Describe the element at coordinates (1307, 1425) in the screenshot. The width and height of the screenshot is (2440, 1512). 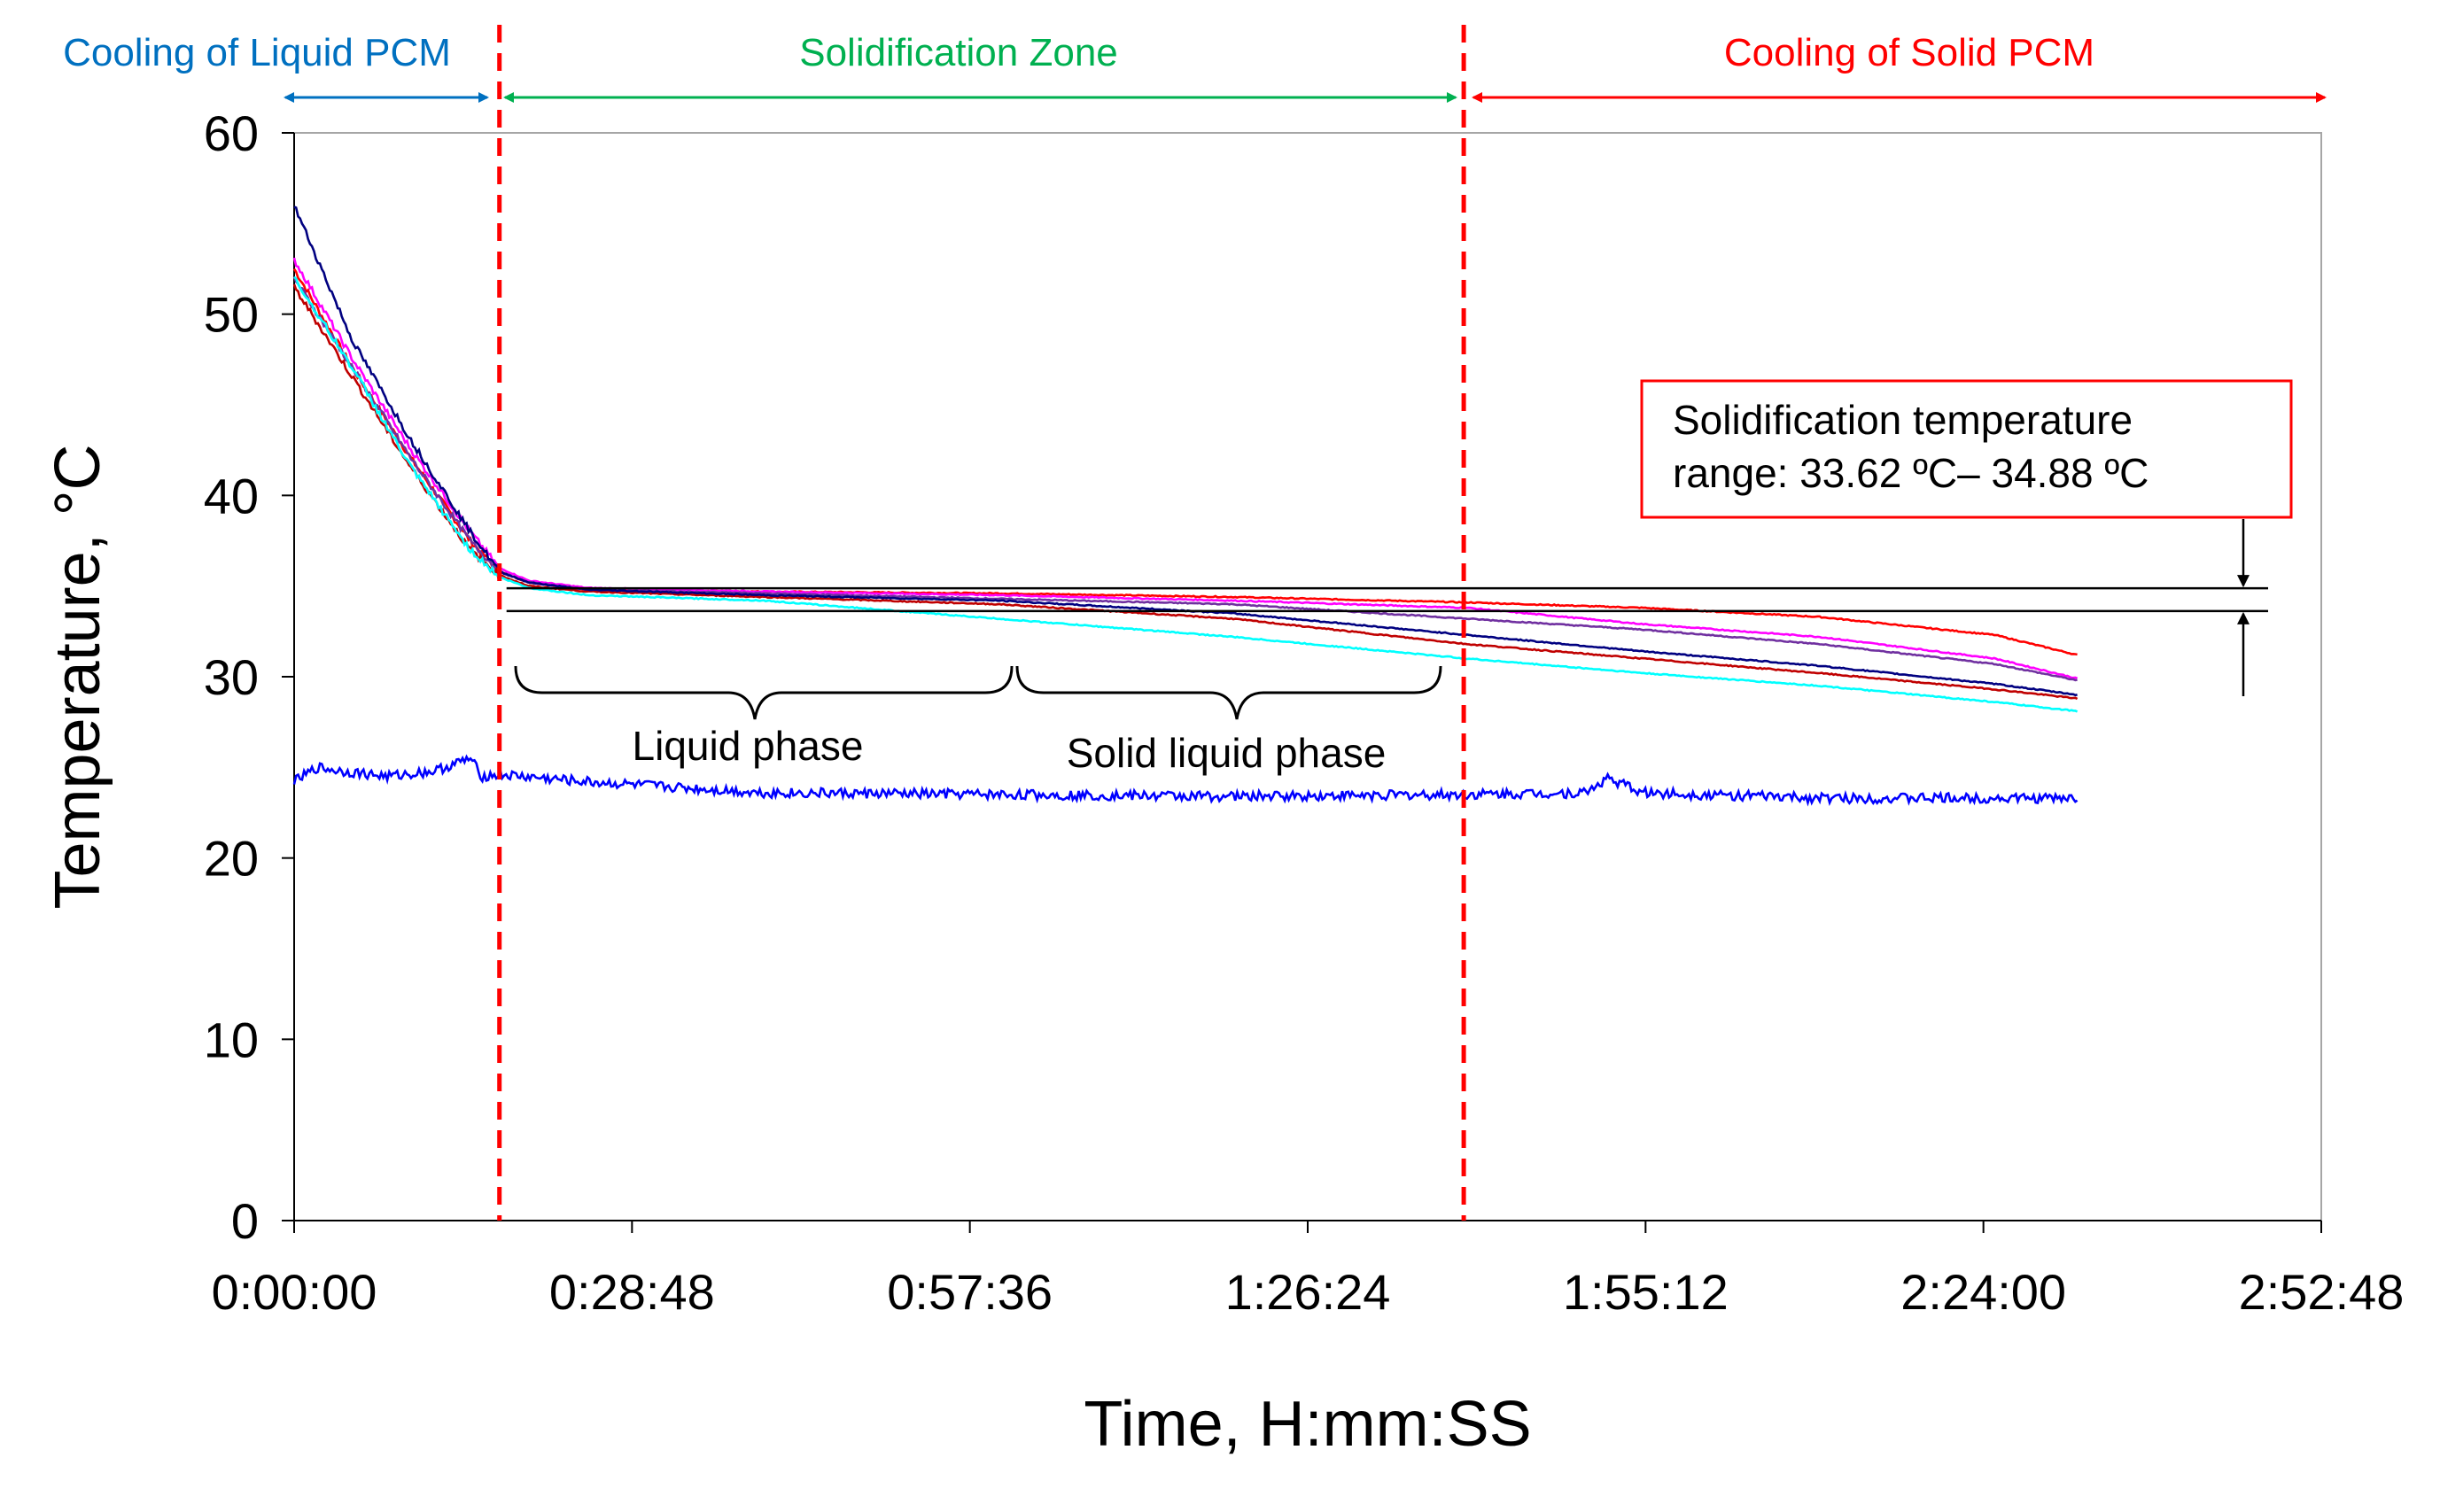
I see `x-axis-title: Time, H:mm:SS` at that location.